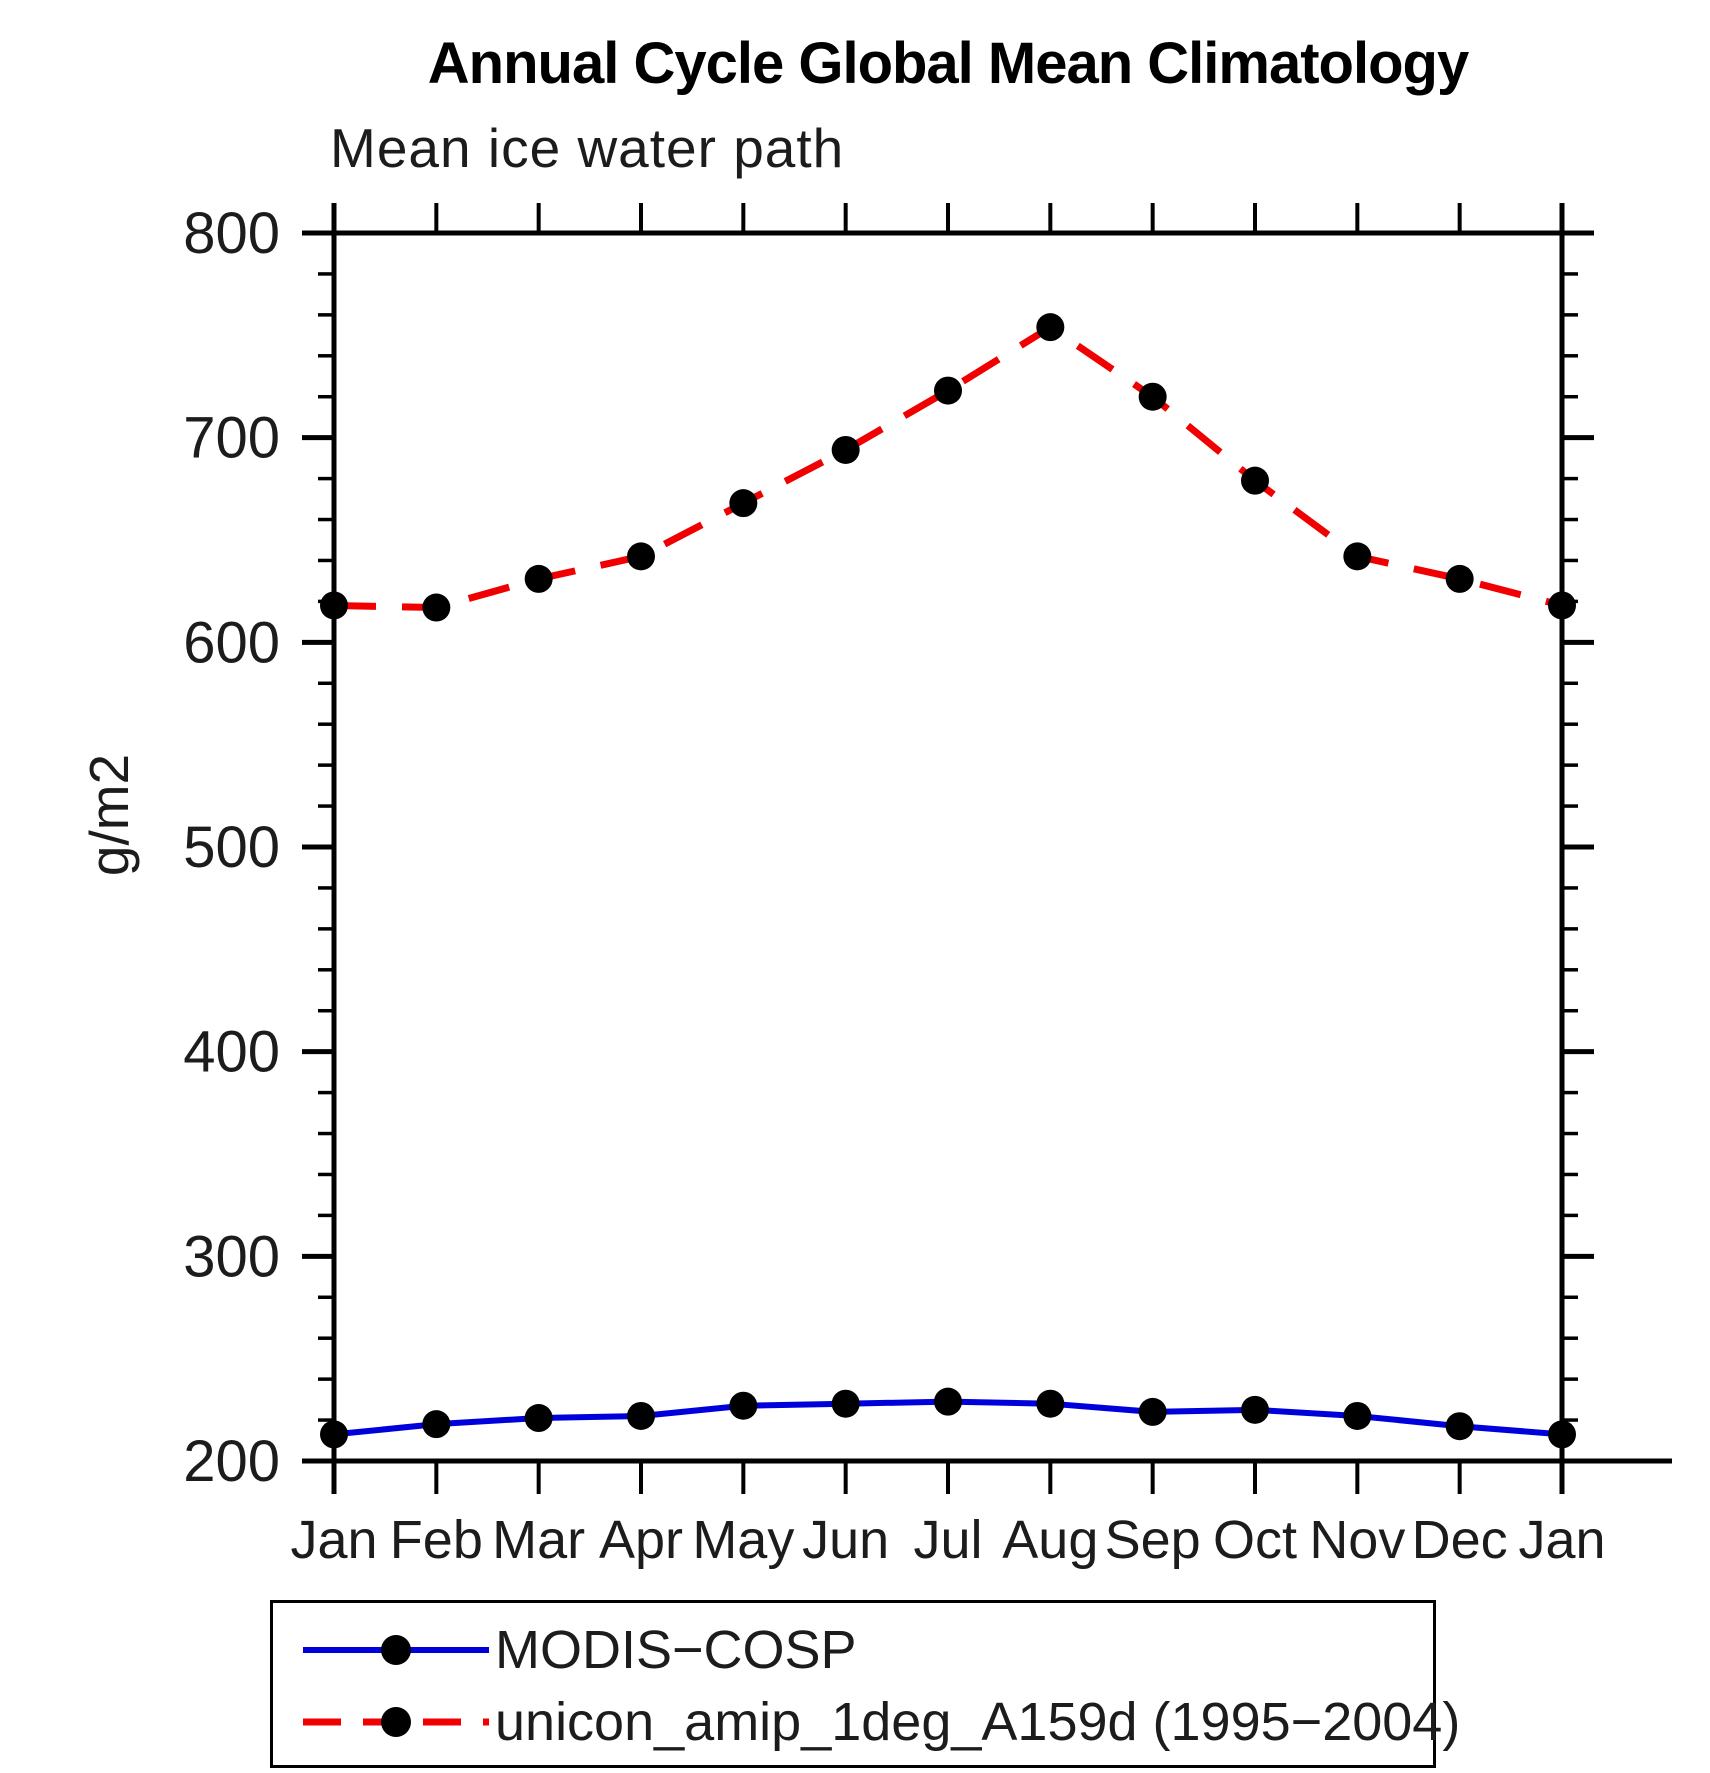 This screenshot has width=1710, height=1773. I want to click on x-axis-tick-label: Feb, so click(436, 1540).